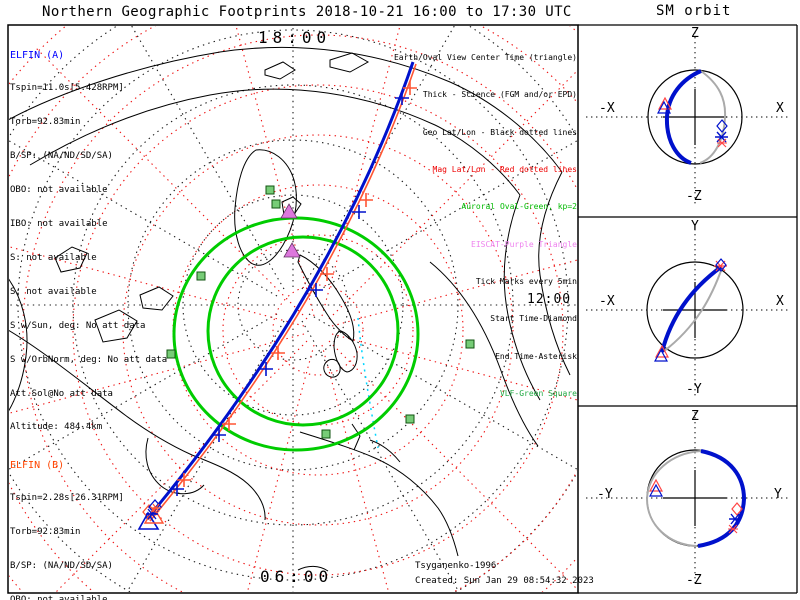 This screenshot has height=600, width=800. What do you see at coordinates (694, 11) in the screenshot?
I see `sm-orbit-title: SM orbit` at bounding box center [694, 11].